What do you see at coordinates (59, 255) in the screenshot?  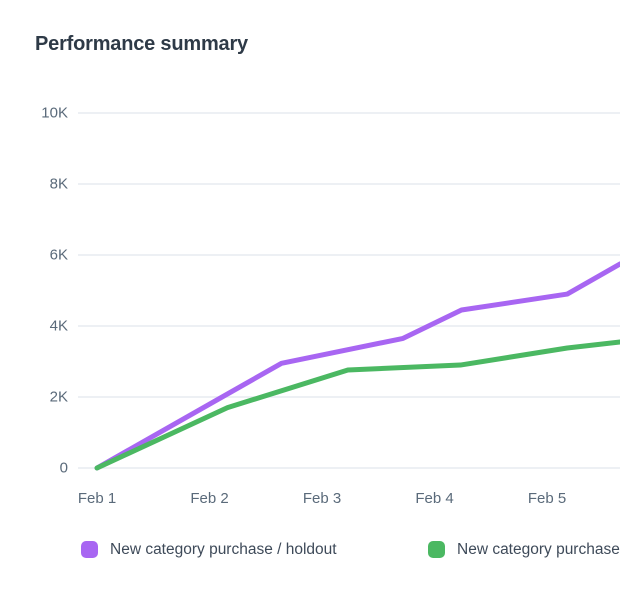 I see `y-axis-tick-label: 6K` at bounding box center [59, 255].